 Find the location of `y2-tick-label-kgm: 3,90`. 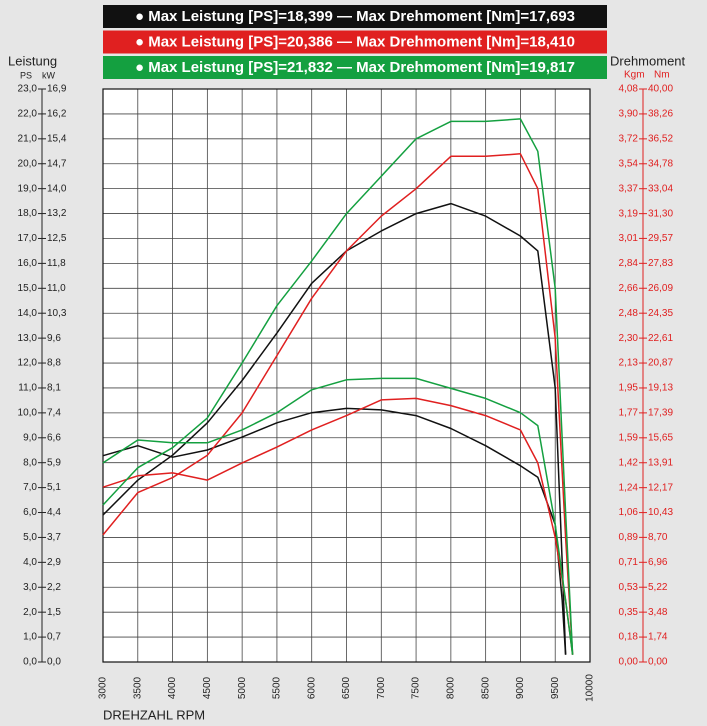

y2-tick-label-kgm: 3,90 is located at coordinates (629, 114).